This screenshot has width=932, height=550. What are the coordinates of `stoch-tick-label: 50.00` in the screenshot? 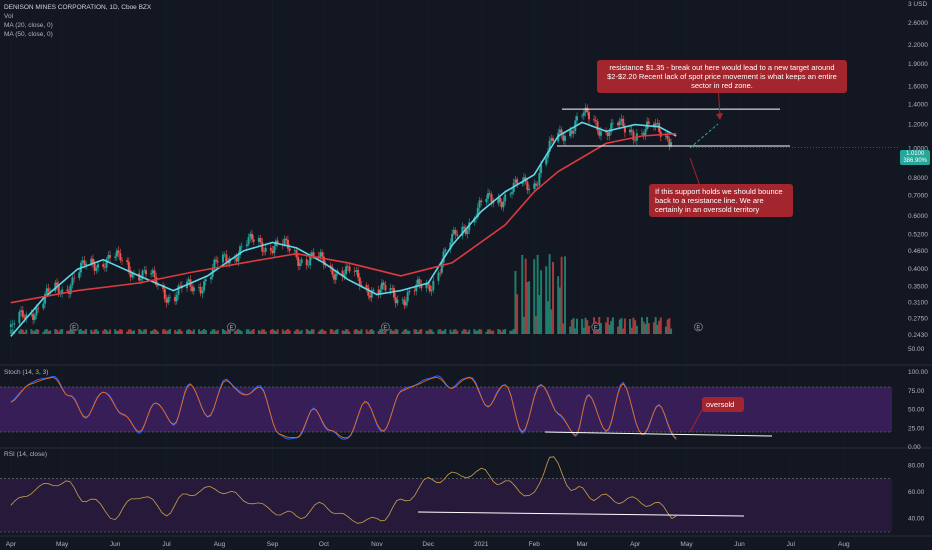 It's located at (916, 410).